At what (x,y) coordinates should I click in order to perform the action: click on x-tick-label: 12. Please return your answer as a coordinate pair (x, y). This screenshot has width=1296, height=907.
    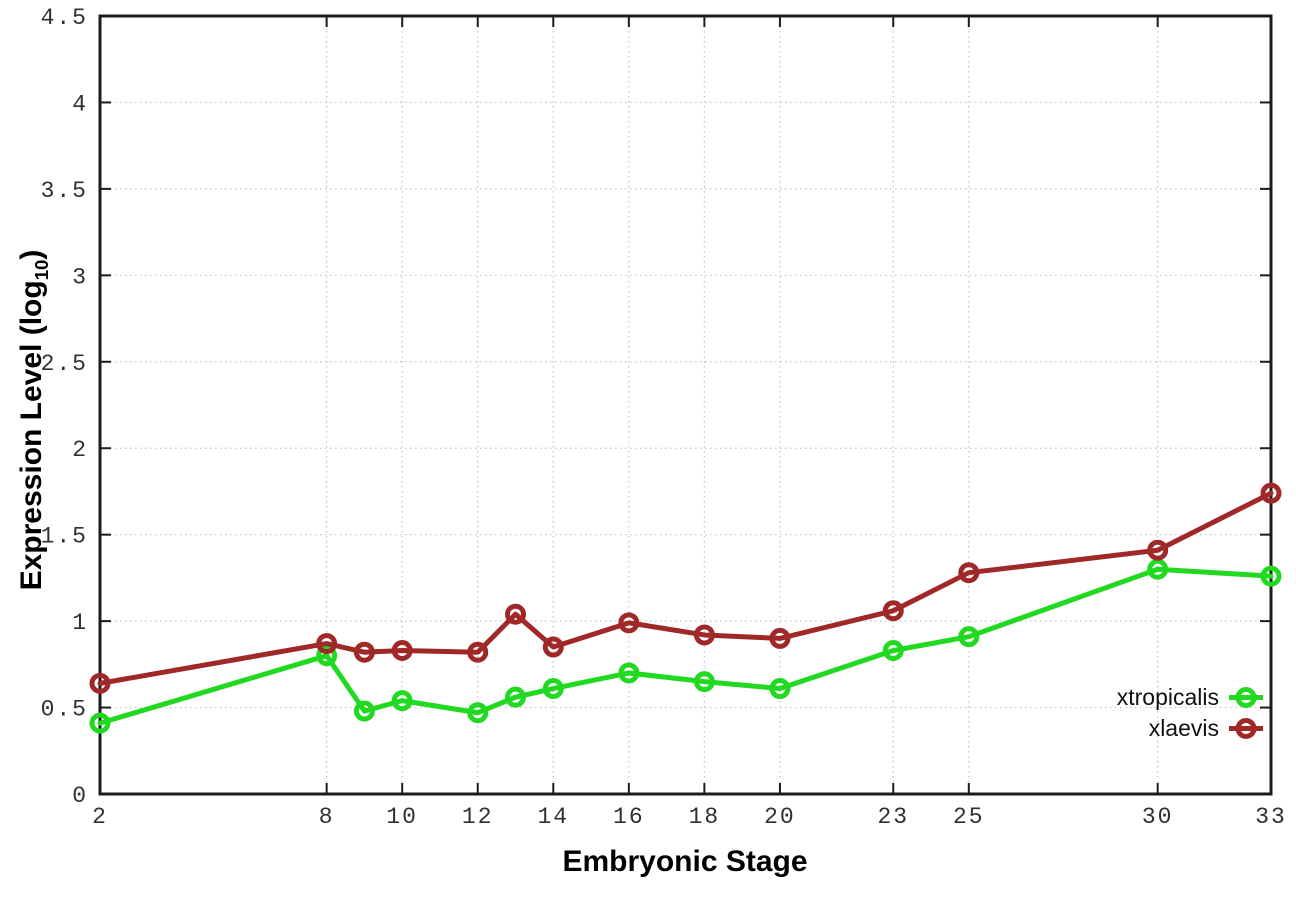
    Looking at the image, I should click on (478, 817).